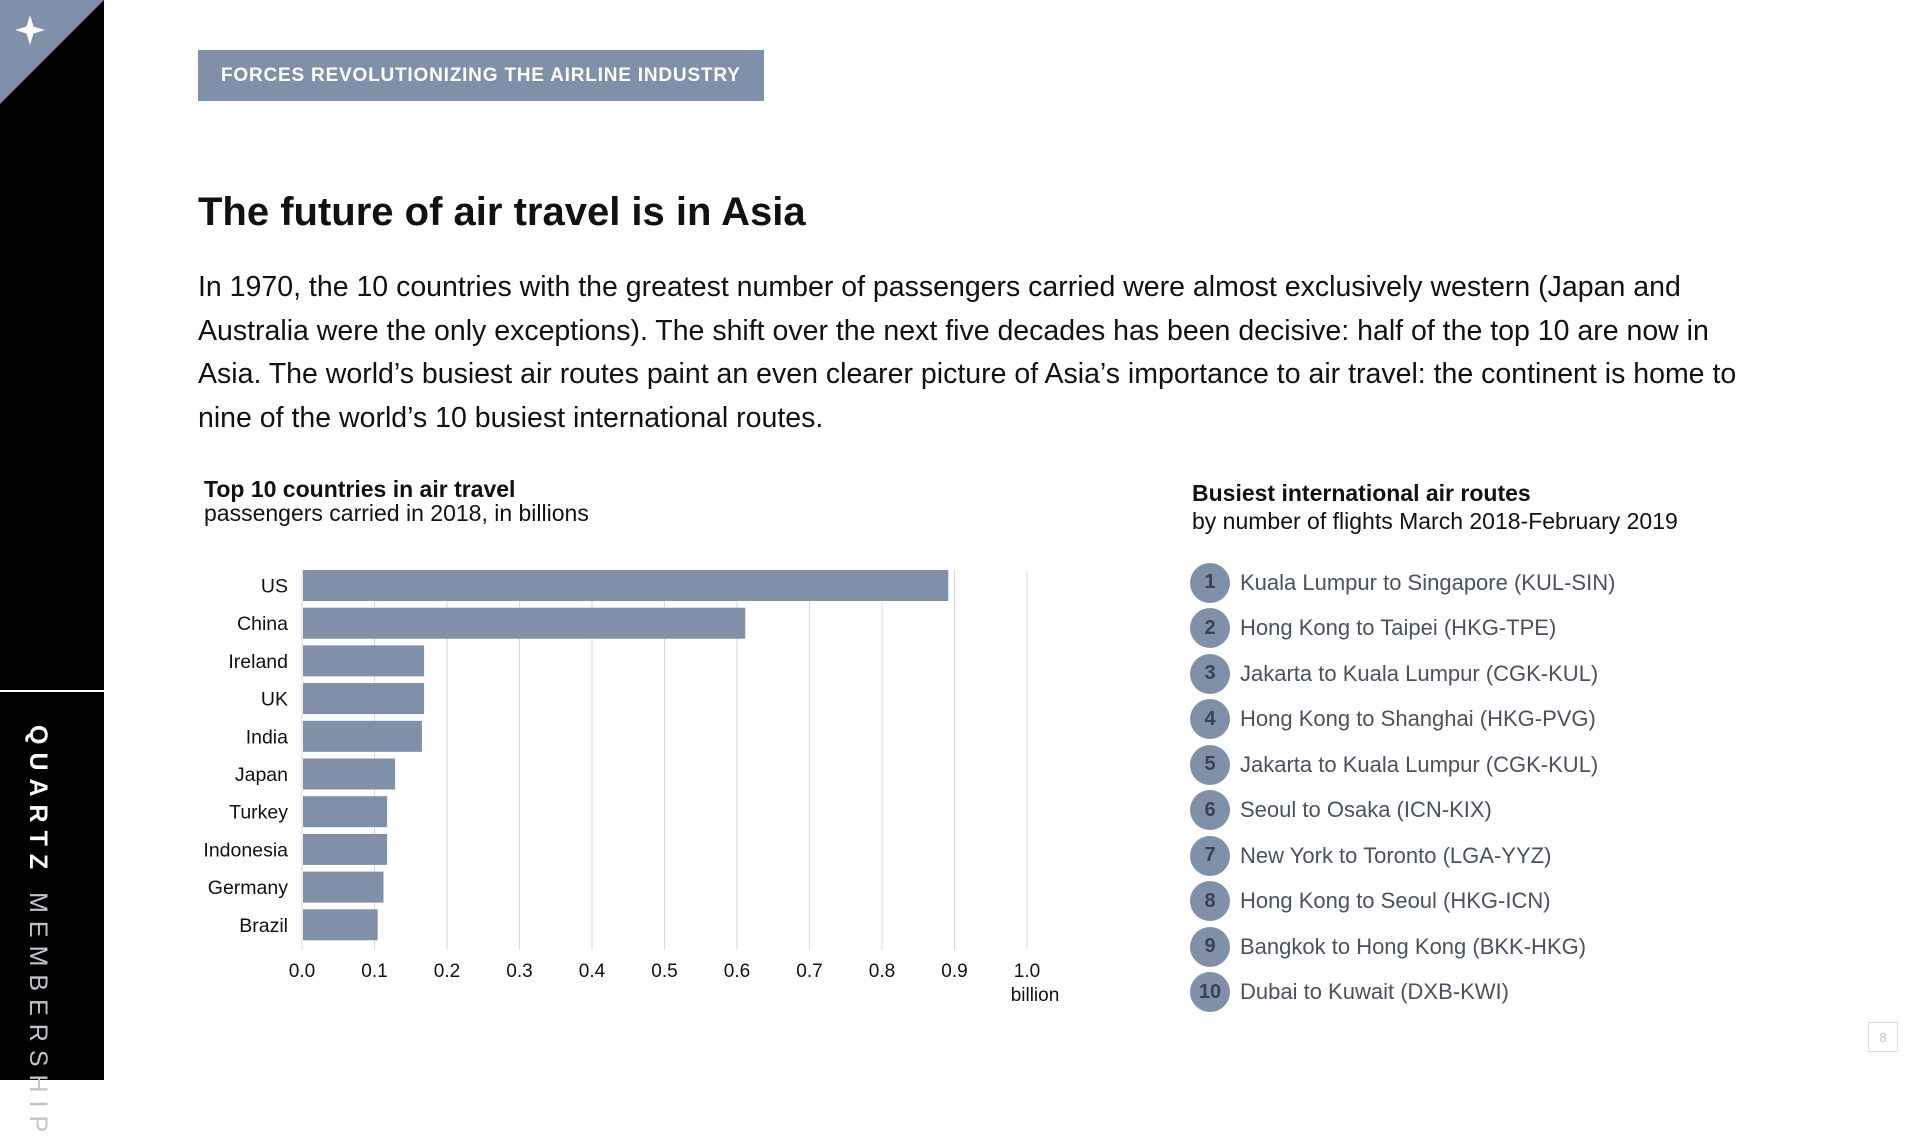 This screenshot has width=1920, height=1140. Describe the element at coordinates (396, 513) in the screenshot. I see `chart-subtitle: passengers carried in 2018, in billions` at that location.